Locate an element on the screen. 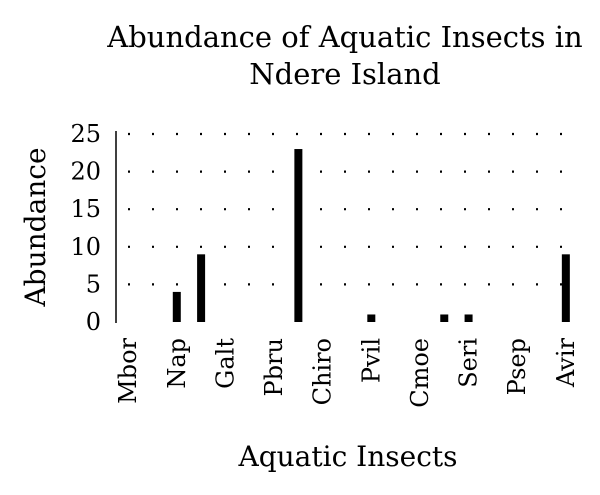 The height and width of the screenshot is (495, 600). x-category-label-psep: Psep is located at coordinates (517, 366).